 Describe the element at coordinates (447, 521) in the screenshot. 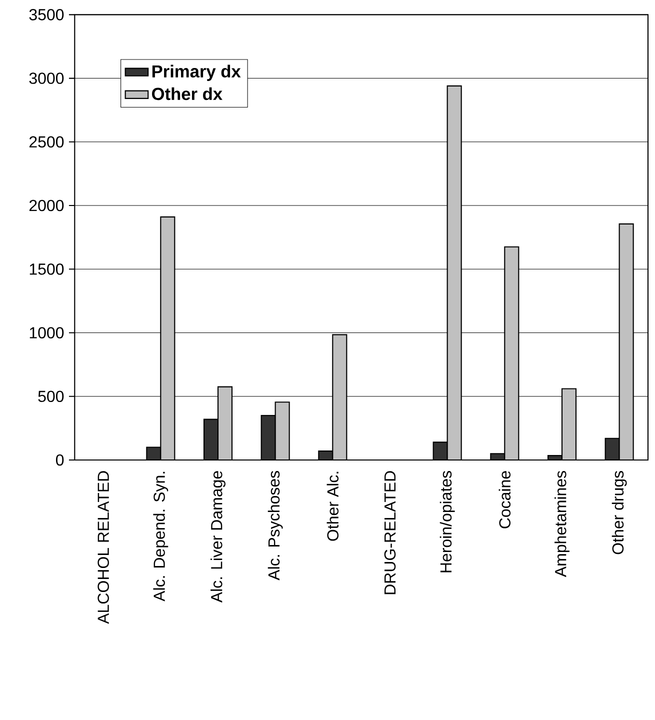

I see `x-tick-label: Heroin/opiates` at that location.